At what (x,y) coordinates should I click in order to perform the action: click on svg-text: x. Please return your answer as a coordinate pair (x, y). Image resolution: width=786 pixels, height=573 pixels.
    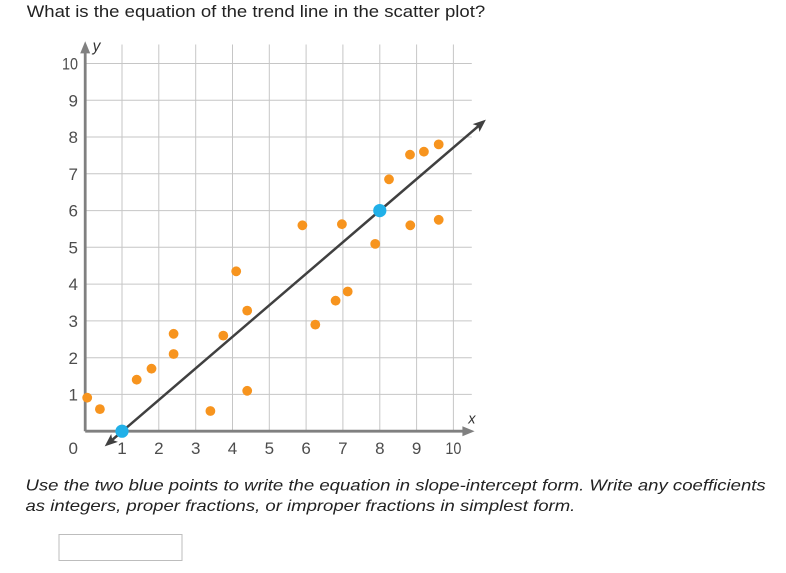
    Looking at the image, I should click on (471, 420).